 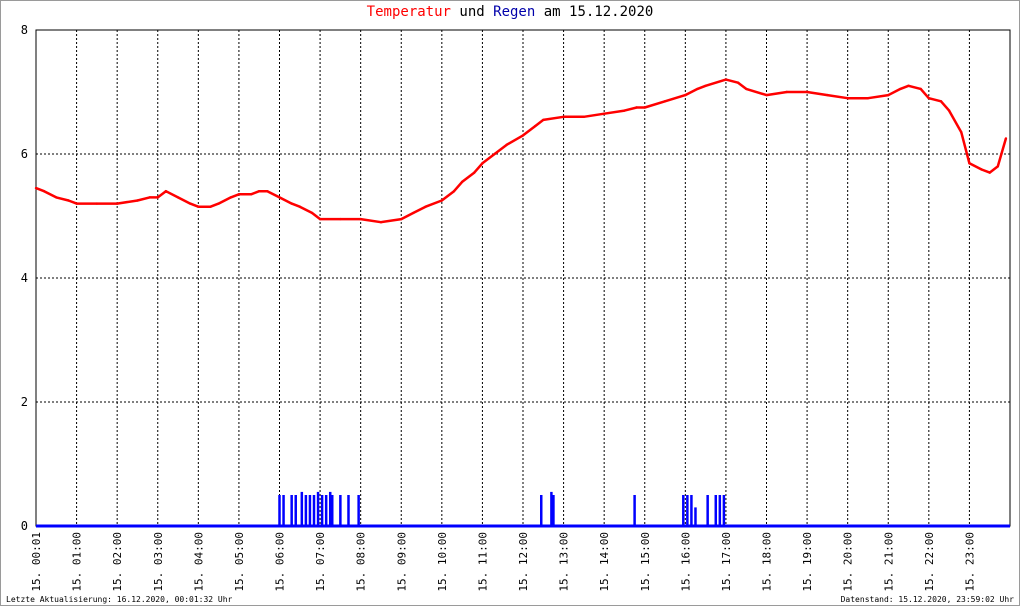 What do you see at coordinates (239, 562) in the screenshot?
I see `x-tick-label: 15. 05:00` at bounding box center [239, 562].